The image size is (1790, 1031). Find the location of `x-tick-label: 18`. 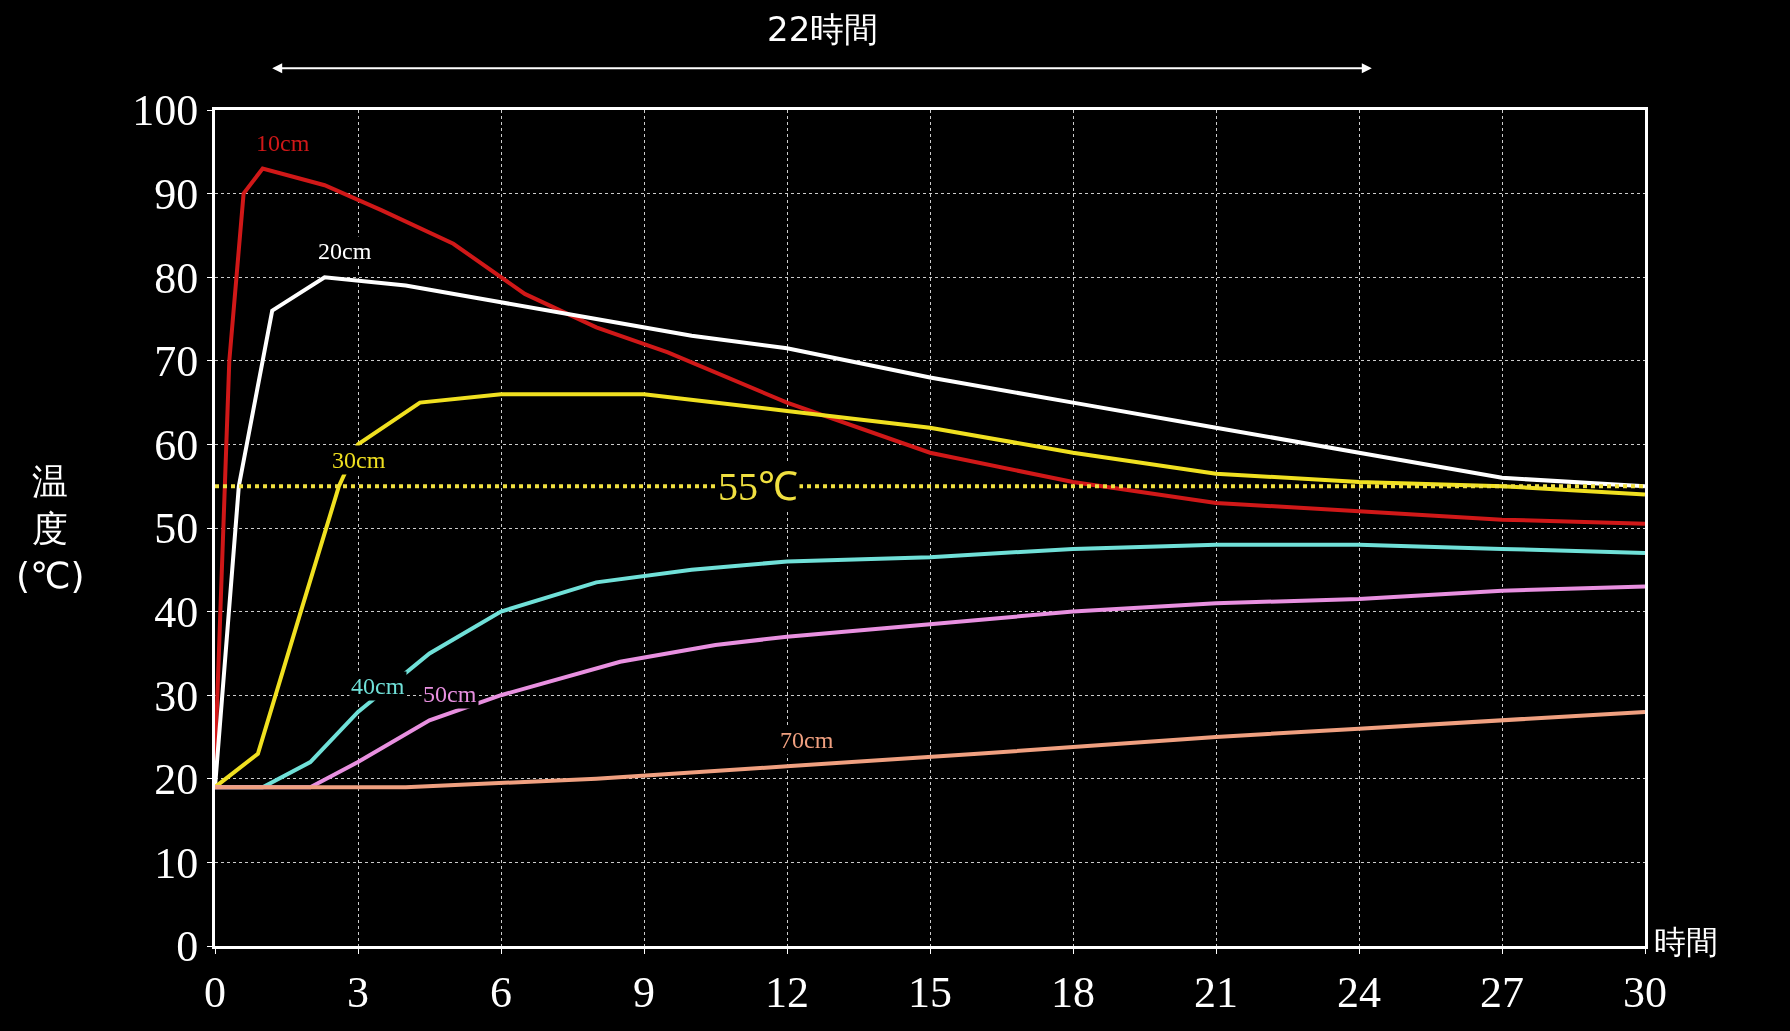

x-tick-label: 18 is located at coordinates (1073, 992).